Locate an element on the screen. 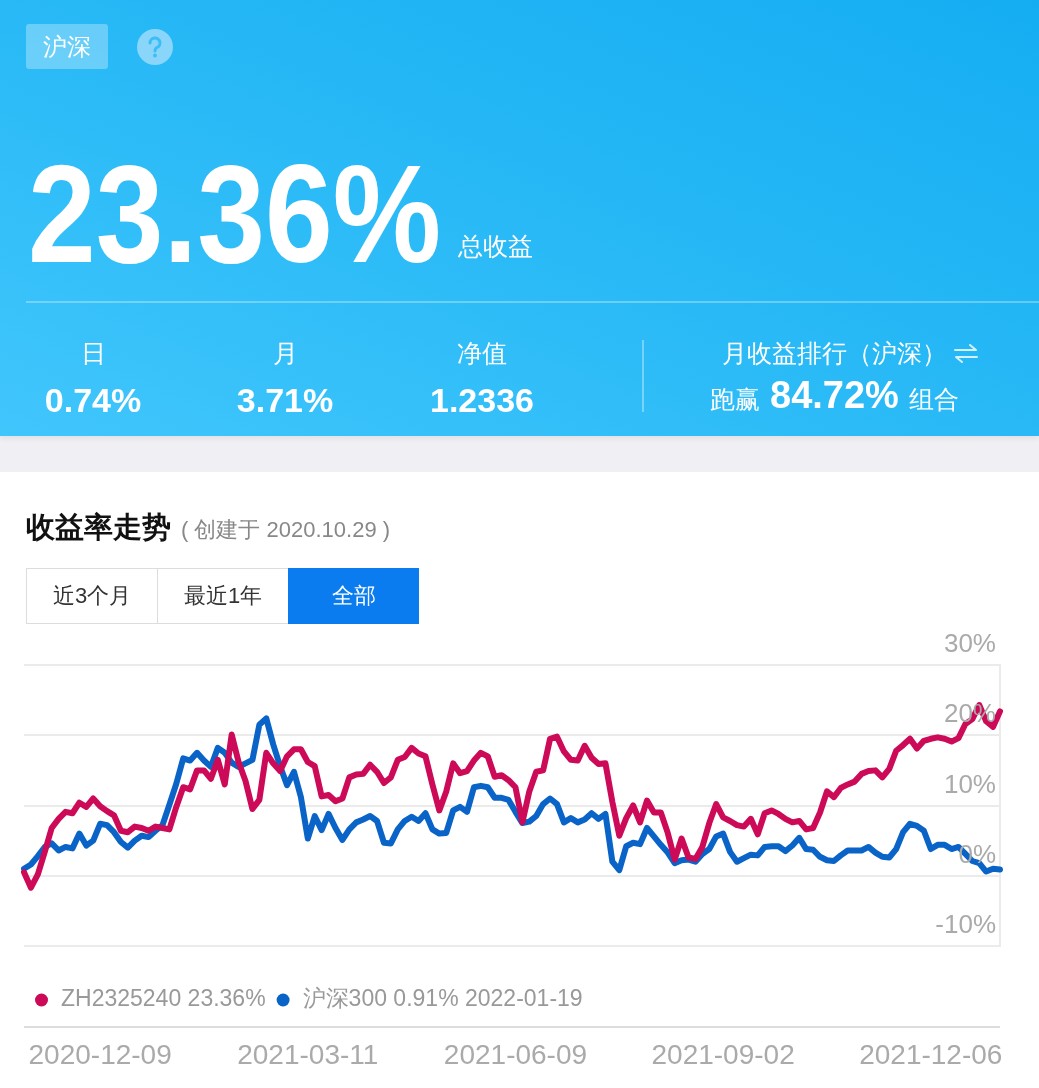 This screenshot has width=1039, height=1088. text: 组合 is located at coordinates (933, 399).